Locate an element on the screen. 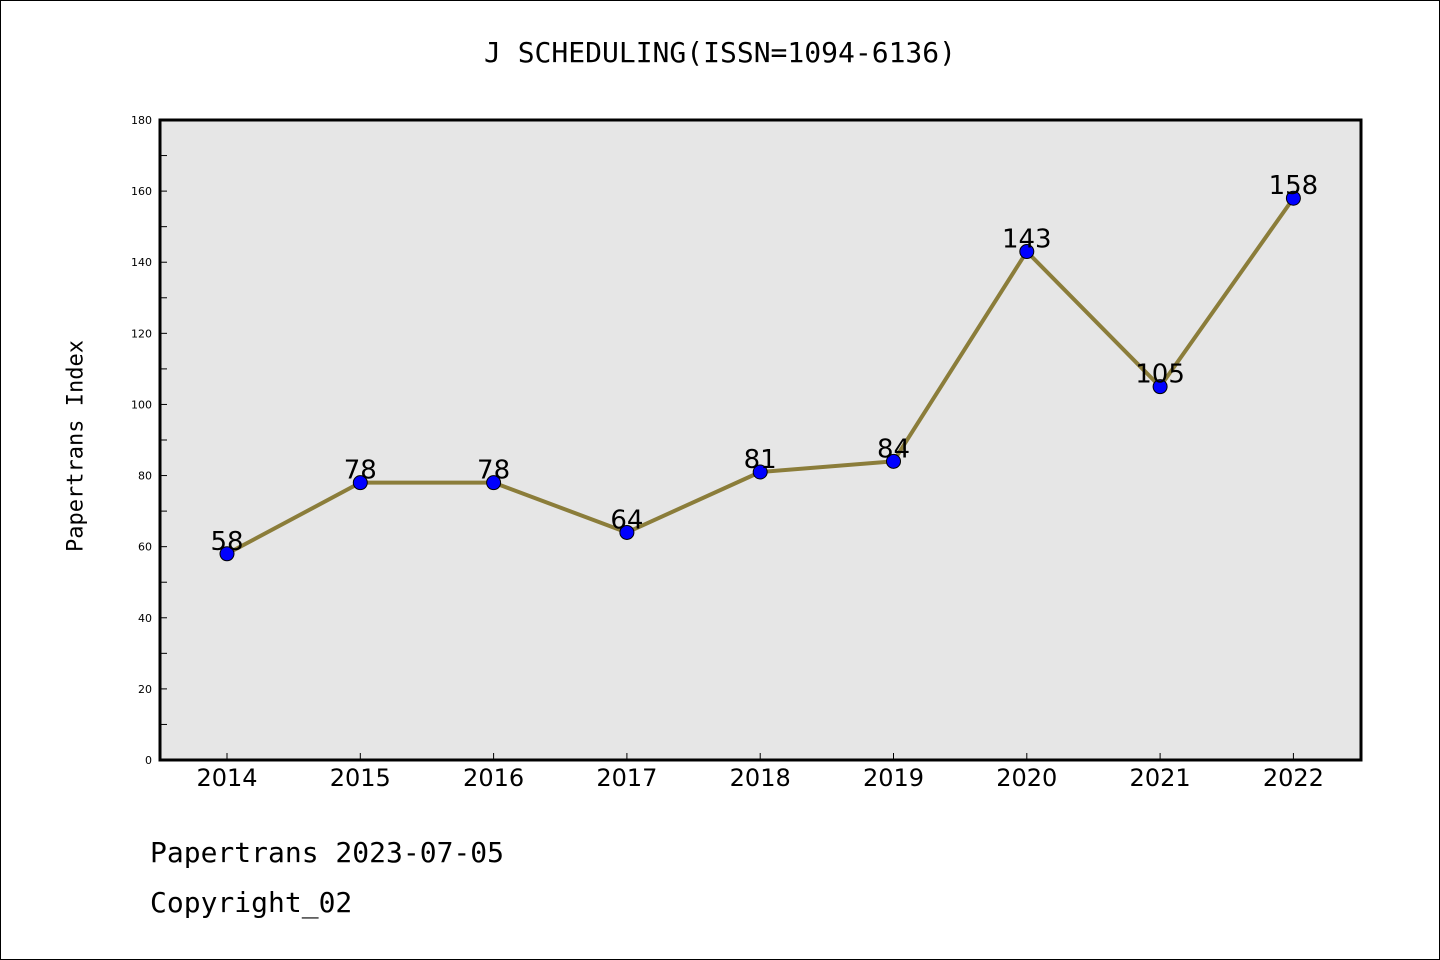 This screenshot has height=960, width=1440. x-axis-ticks: 2014 2015 2016 2017 2018 2019 2020 2021 2022 is located at coordinates (760, 772).